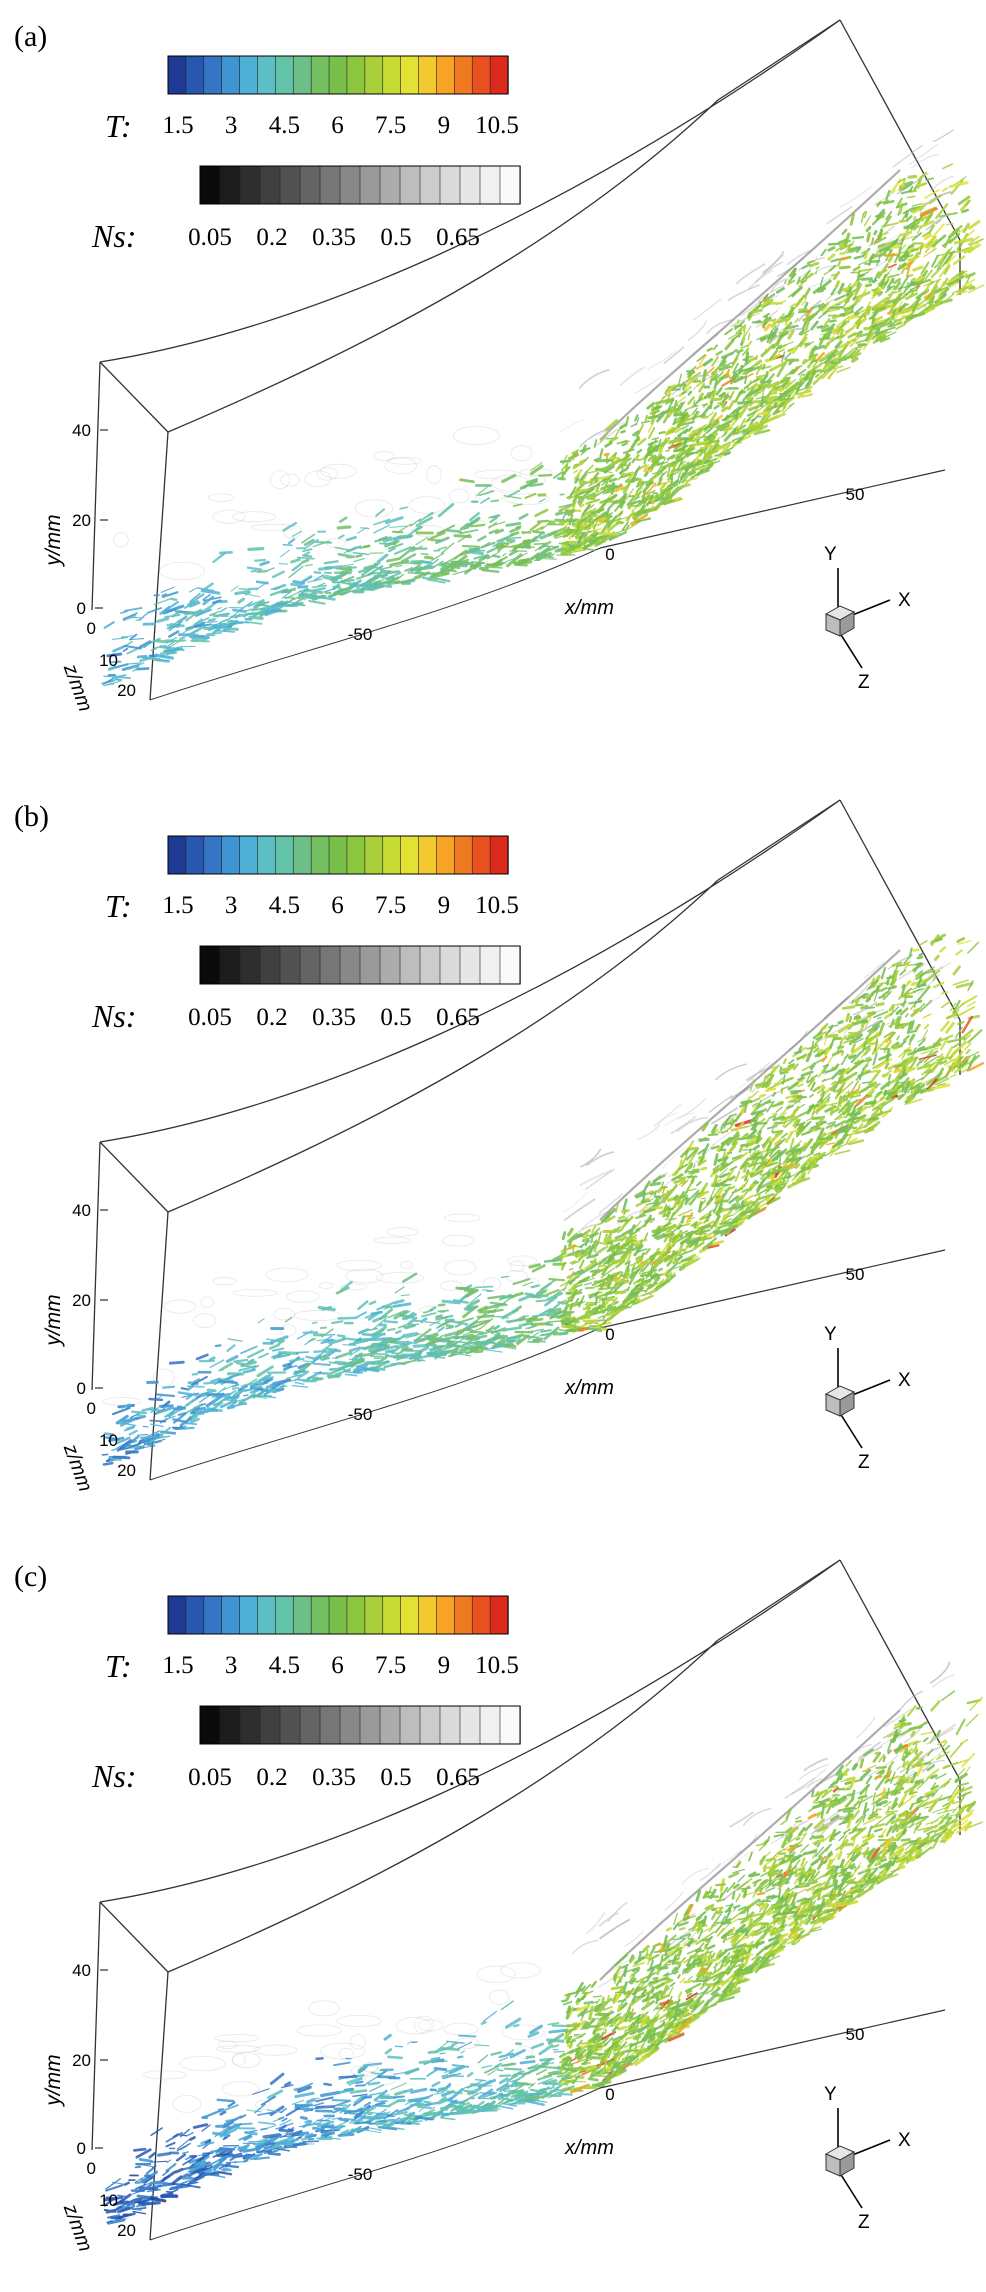 Image resolution: width=986 pixels, height=2292 pixels. What do you see at coordinates (497, 1665) in the screenshot?
I see `colorbar-t-tick: 10.5` at bounding box center [497, 1665].